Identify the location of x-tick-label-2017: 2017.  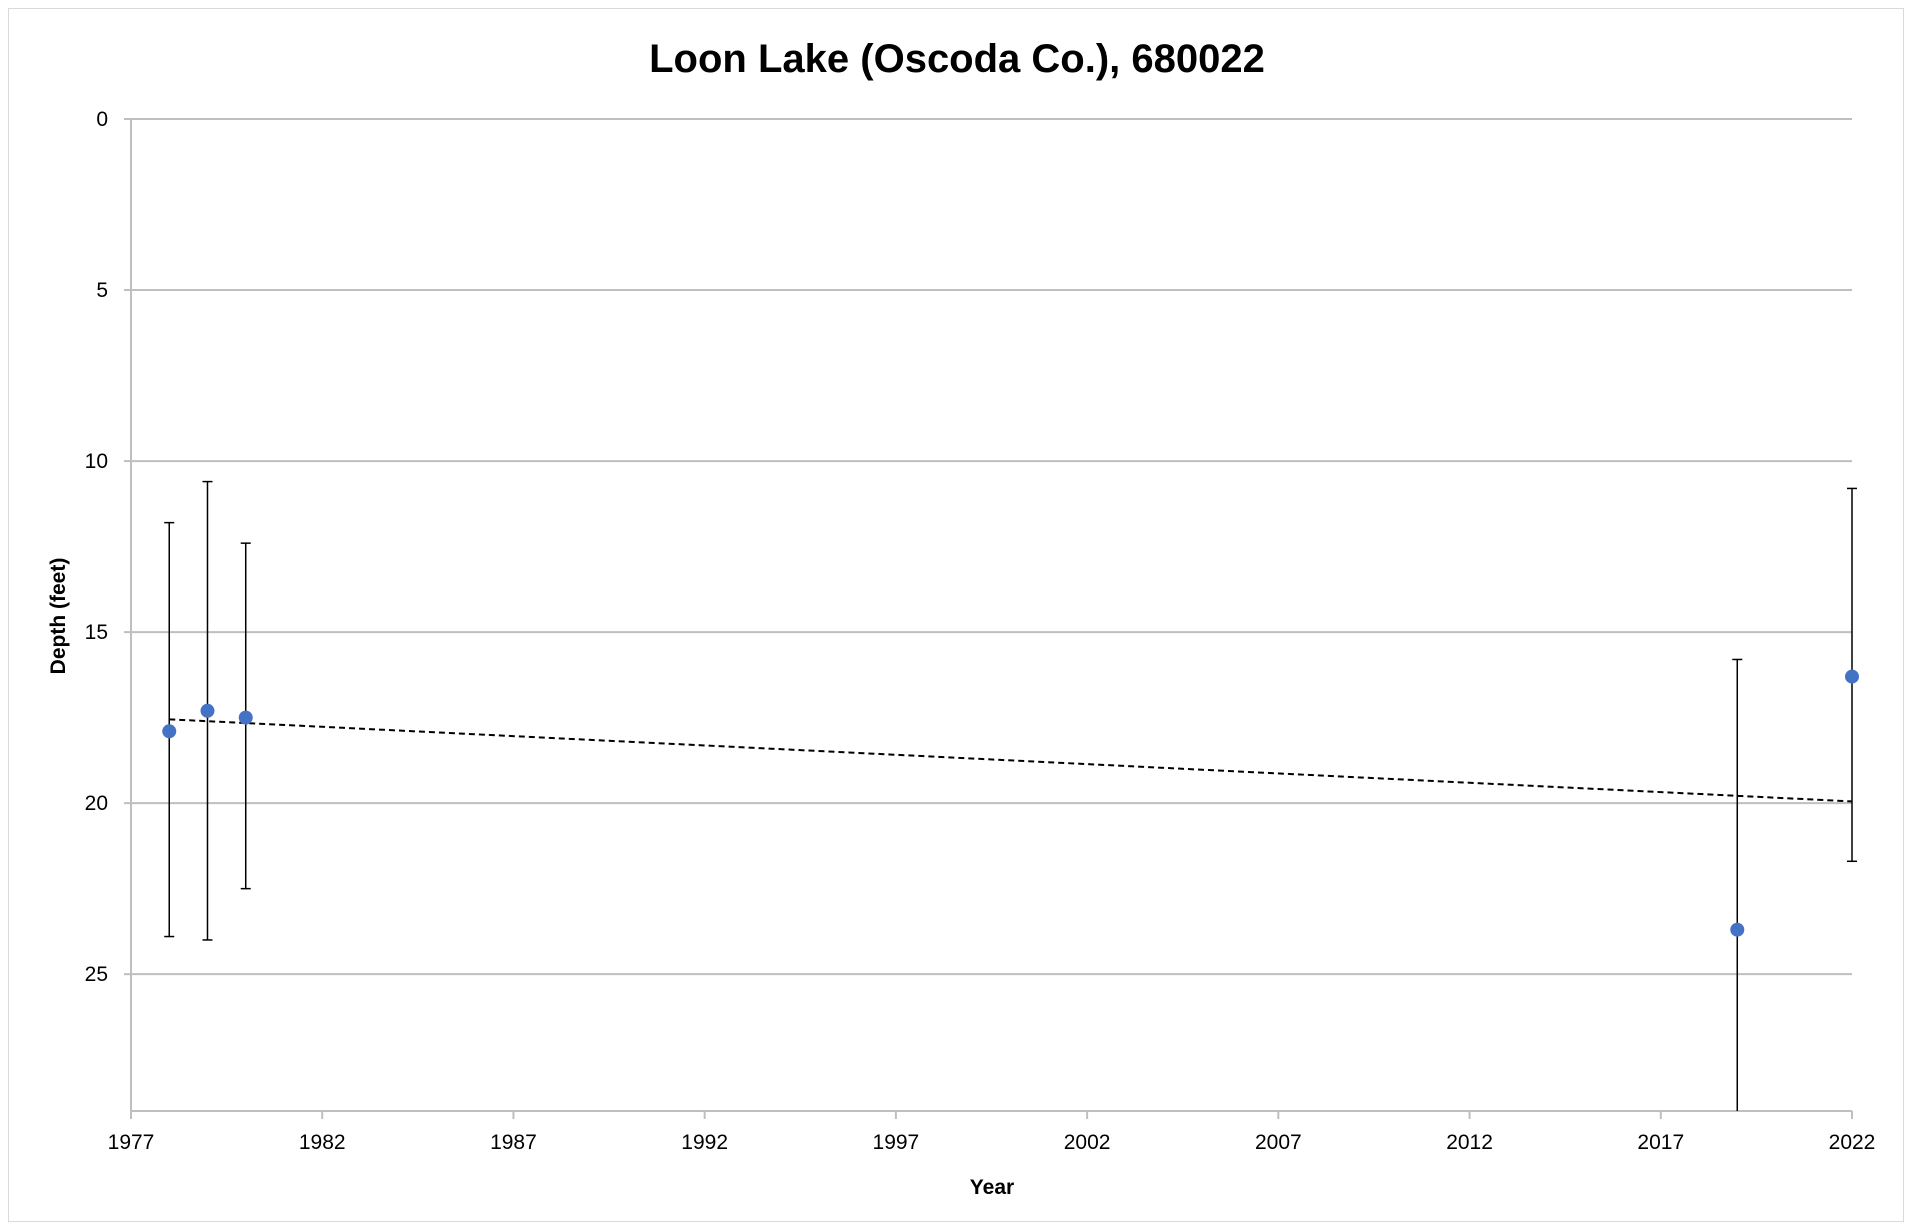
(1660, 1142).